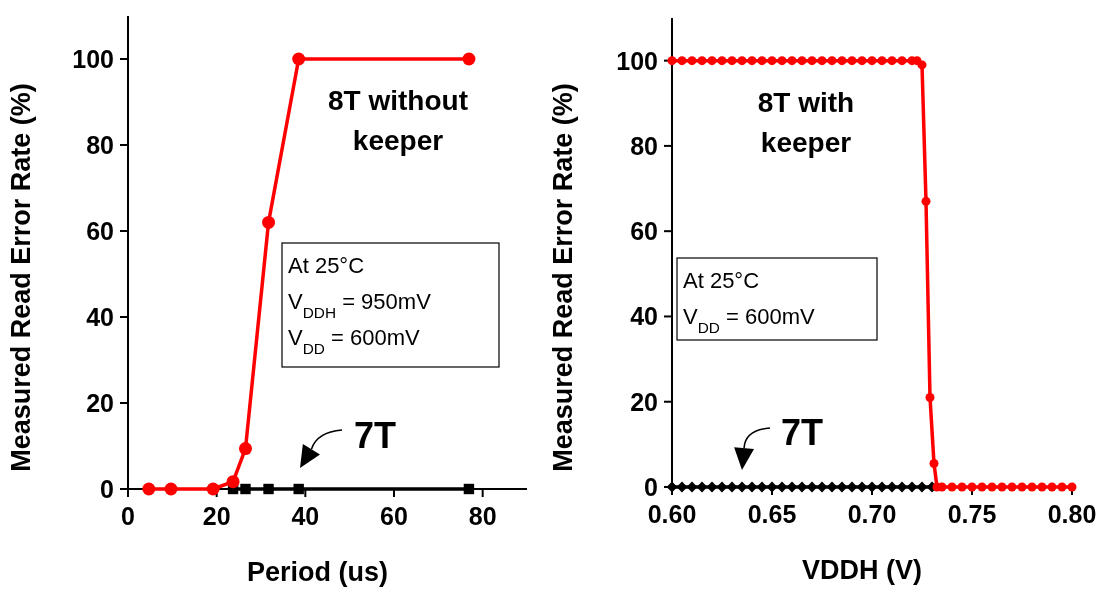 The width and height of the screenshot is (1120, 590). Describe the element at coordinates (772, 514) in the screenshot. I see `x-tick-label: 0.65` at that location.